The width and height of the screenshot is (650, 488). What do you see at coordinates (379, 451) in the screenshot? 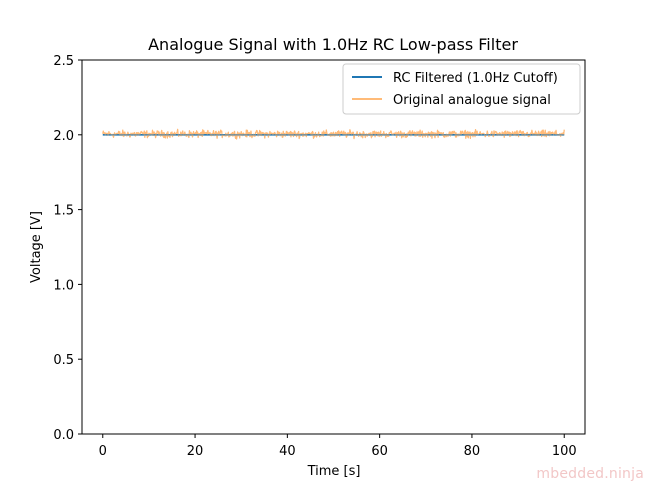
I see `x-tick-label: 60` at bounding box center [379, 451].